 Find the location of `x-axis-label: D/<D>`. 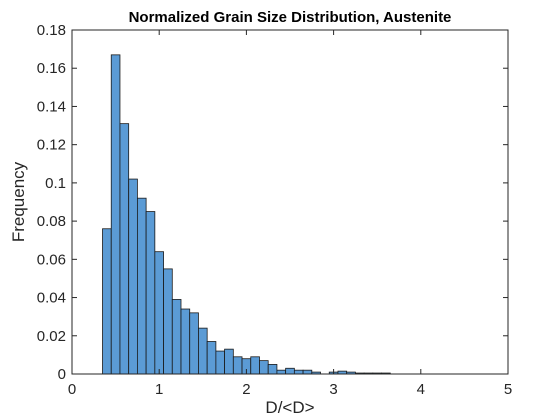

x-axis-label: D/<D> is located at coordinates (289, 407).